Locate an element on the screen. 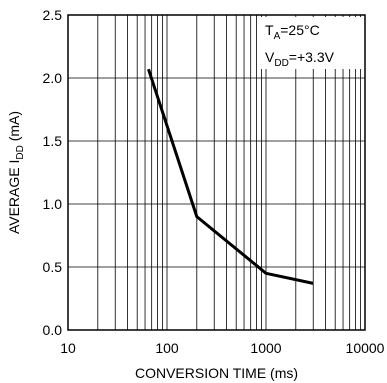 This screenshot has height=383, width=387. annotation-ta: TA=25°C is located at coordinates (292, 32).